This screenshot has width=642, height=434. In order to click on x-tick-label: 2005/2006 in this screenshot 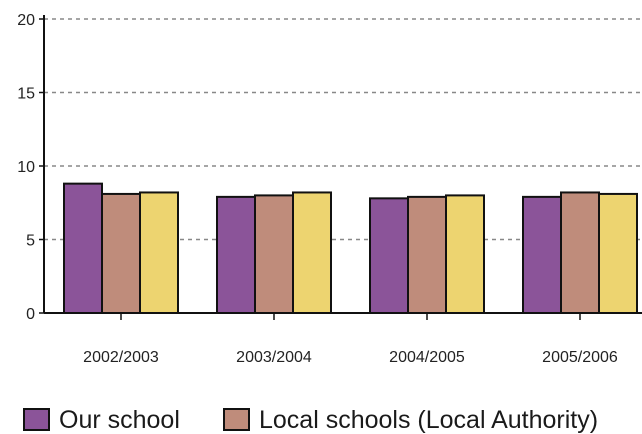, I will do `click(580, 357)`.